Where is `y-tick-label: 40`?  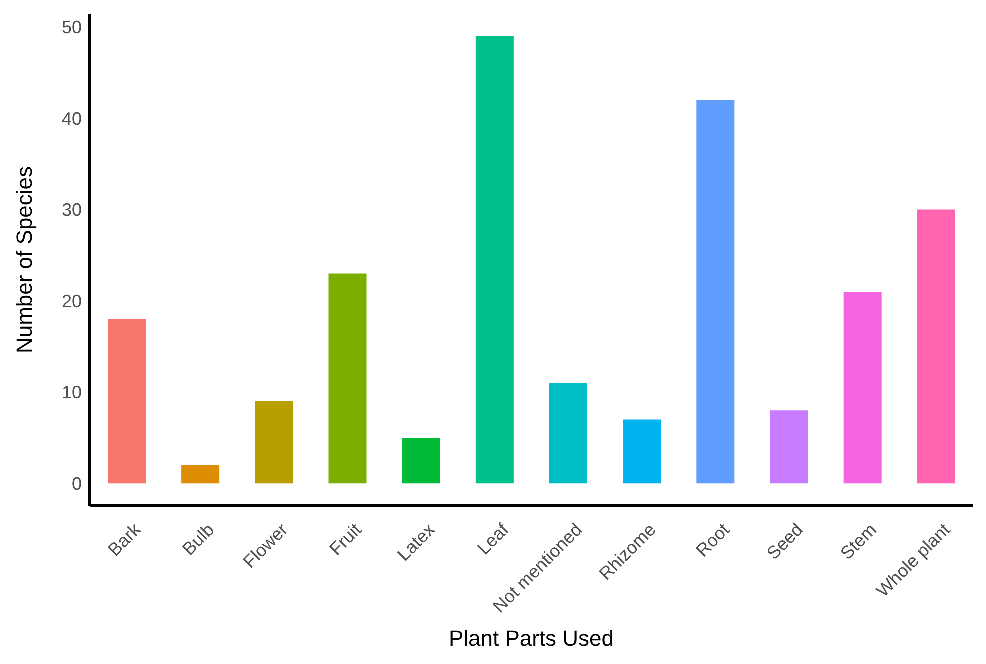 y-tick-label: 40 is located at coordinates (72, 118).